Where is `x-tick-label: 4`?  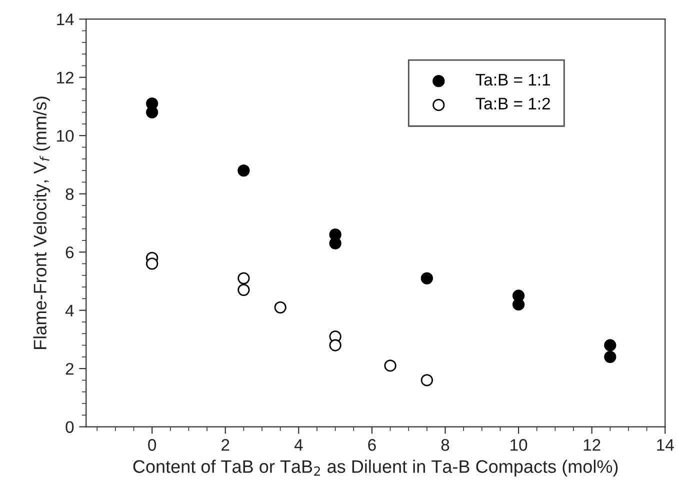 x-tick-label: 4 is located at coordinates (298, 445).